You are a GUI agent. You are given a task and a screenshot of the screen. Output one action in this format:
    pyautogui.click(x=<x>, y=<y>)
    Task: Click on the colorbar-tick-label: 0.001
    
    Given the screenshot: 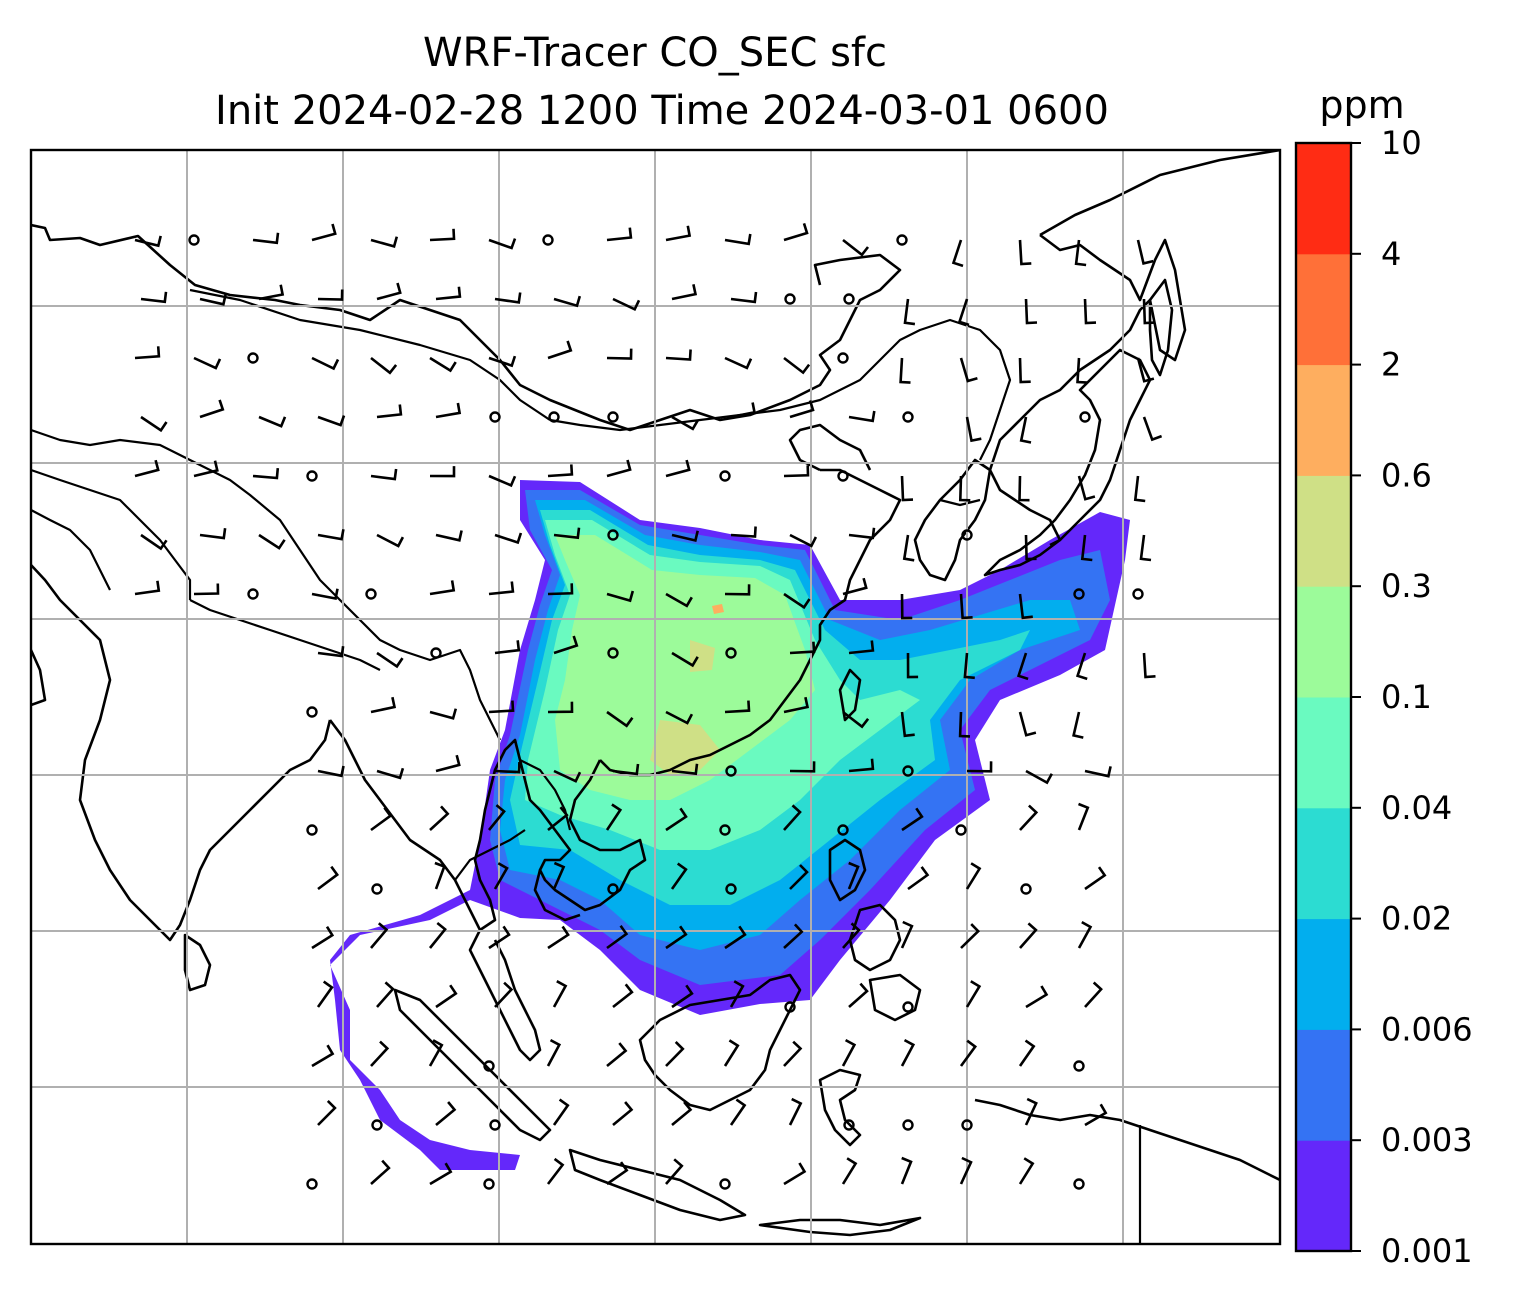 What is the action you would take?
    pyautogui.click(x=1427, y=1251)
    